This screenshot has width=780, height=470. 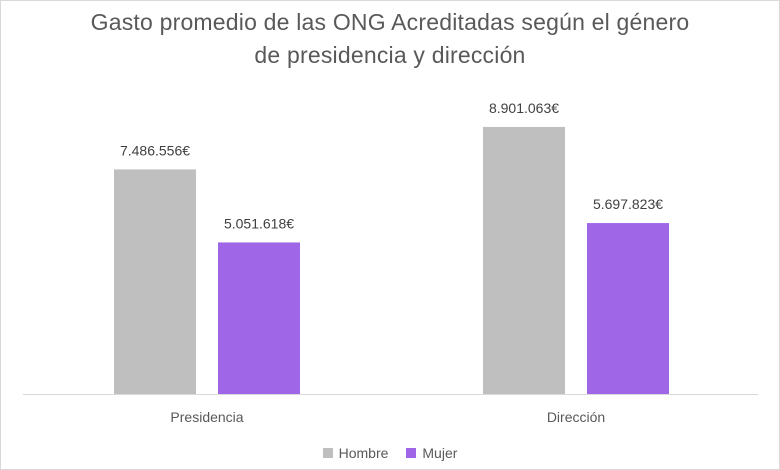 What do you see at coordinates (576, 417) in the screenshot?
I see `x-tick-label-direccion: Dirección` at bounding box center [576, 417].